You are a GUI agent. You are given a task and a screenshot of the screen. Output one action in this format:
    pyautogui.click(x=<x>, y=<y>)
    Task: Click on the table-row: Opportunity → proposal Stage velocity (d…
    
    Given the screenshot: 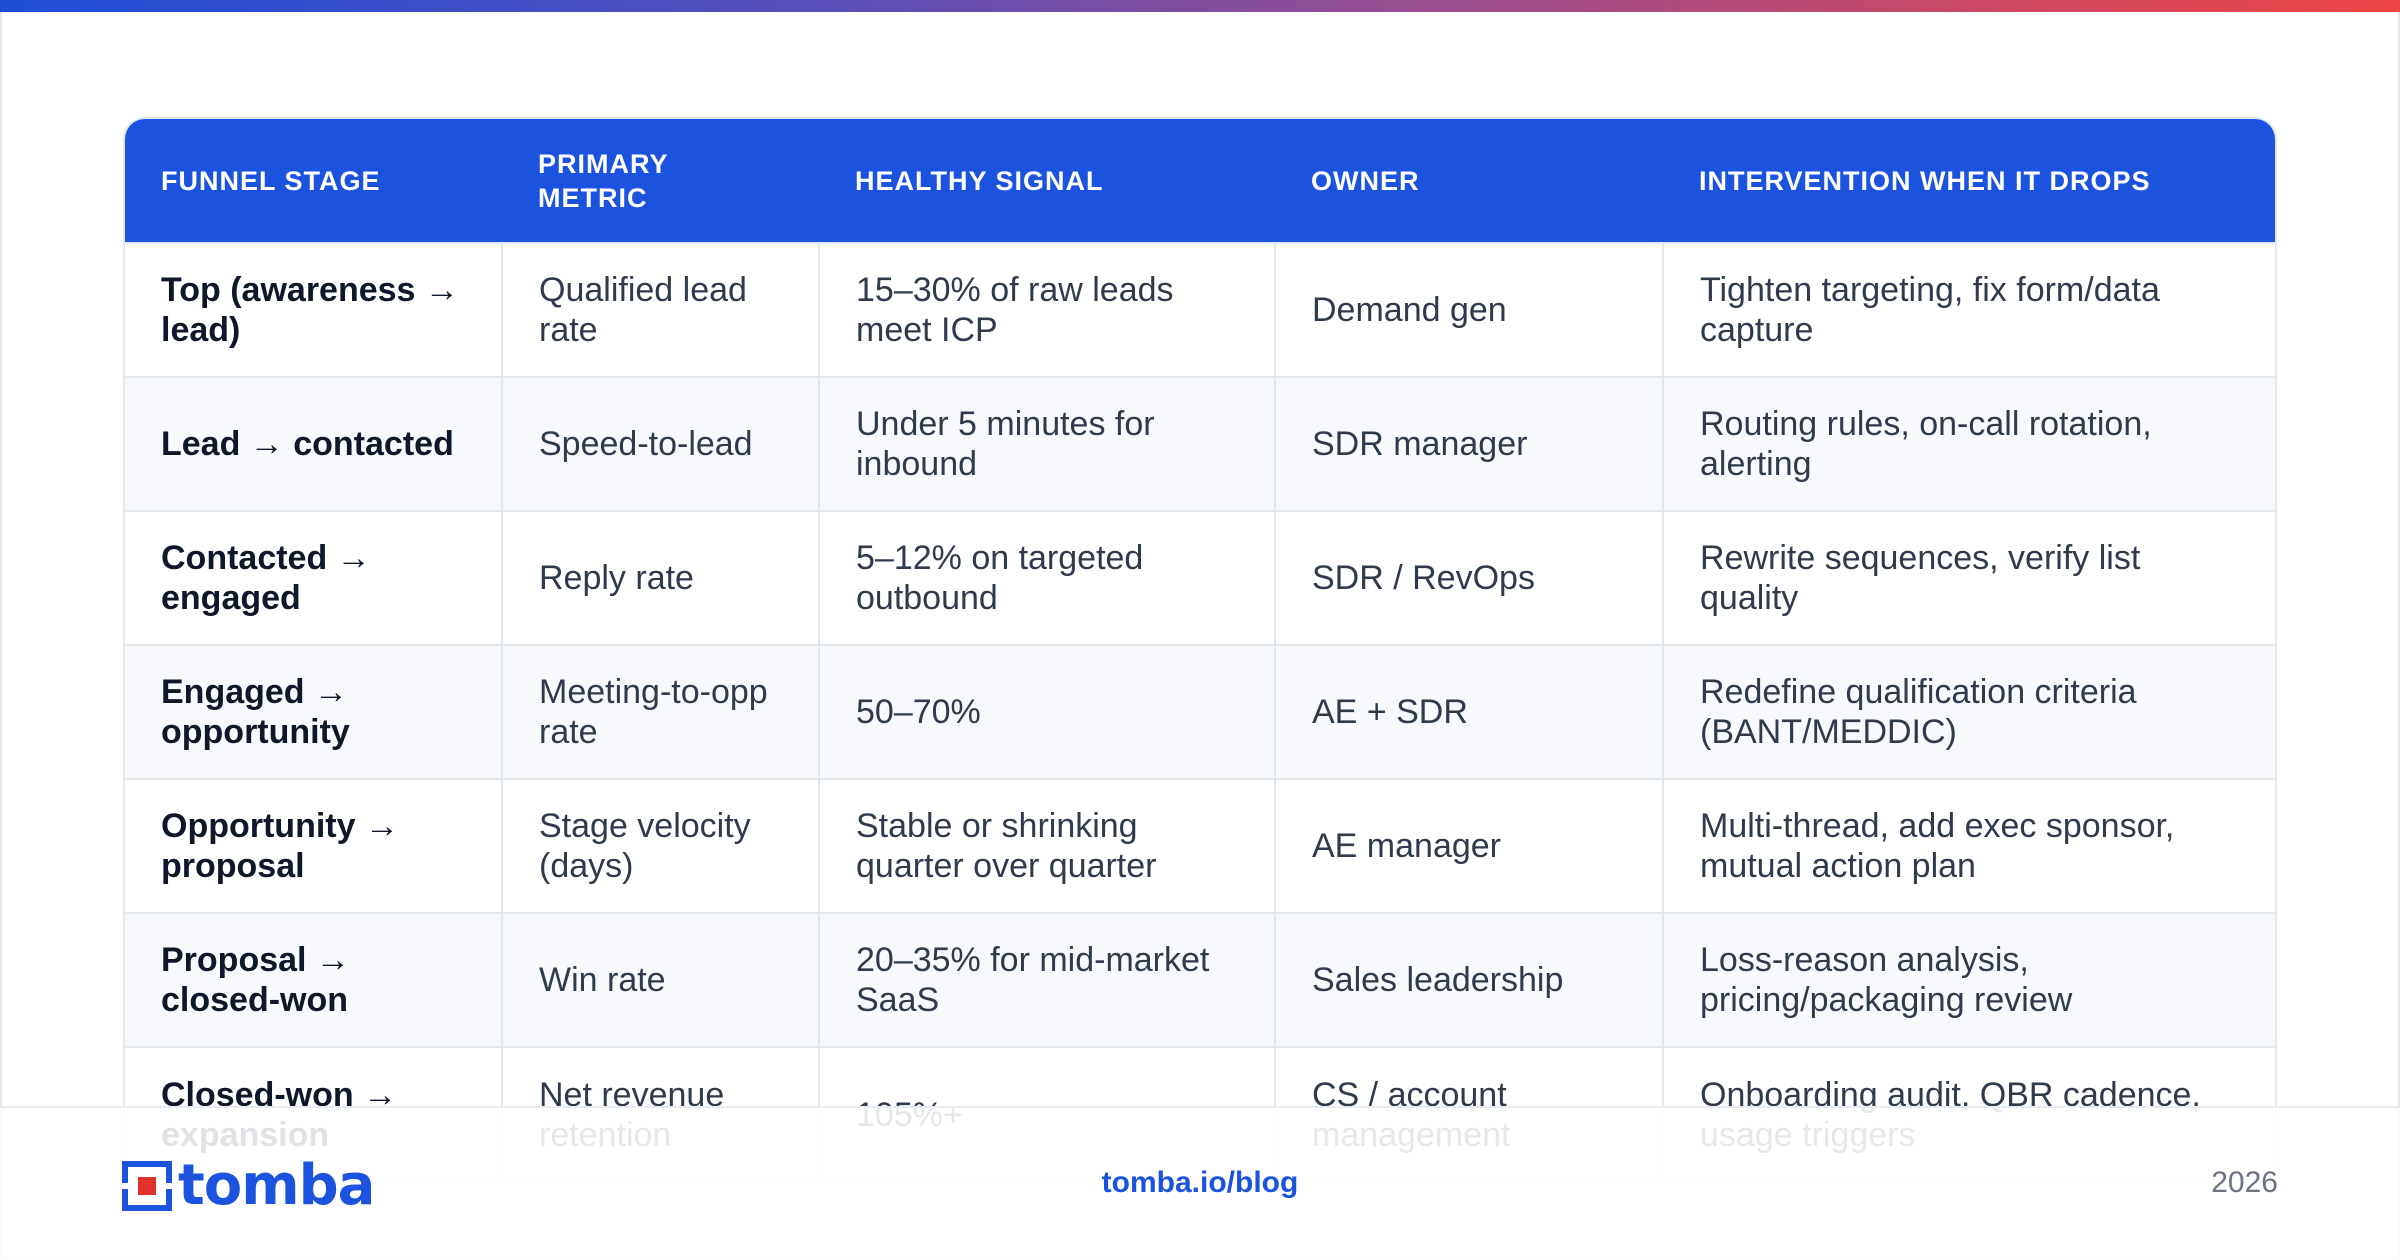 What is the action you would take?
    pyautogui.click(x=1200, y=845)
    